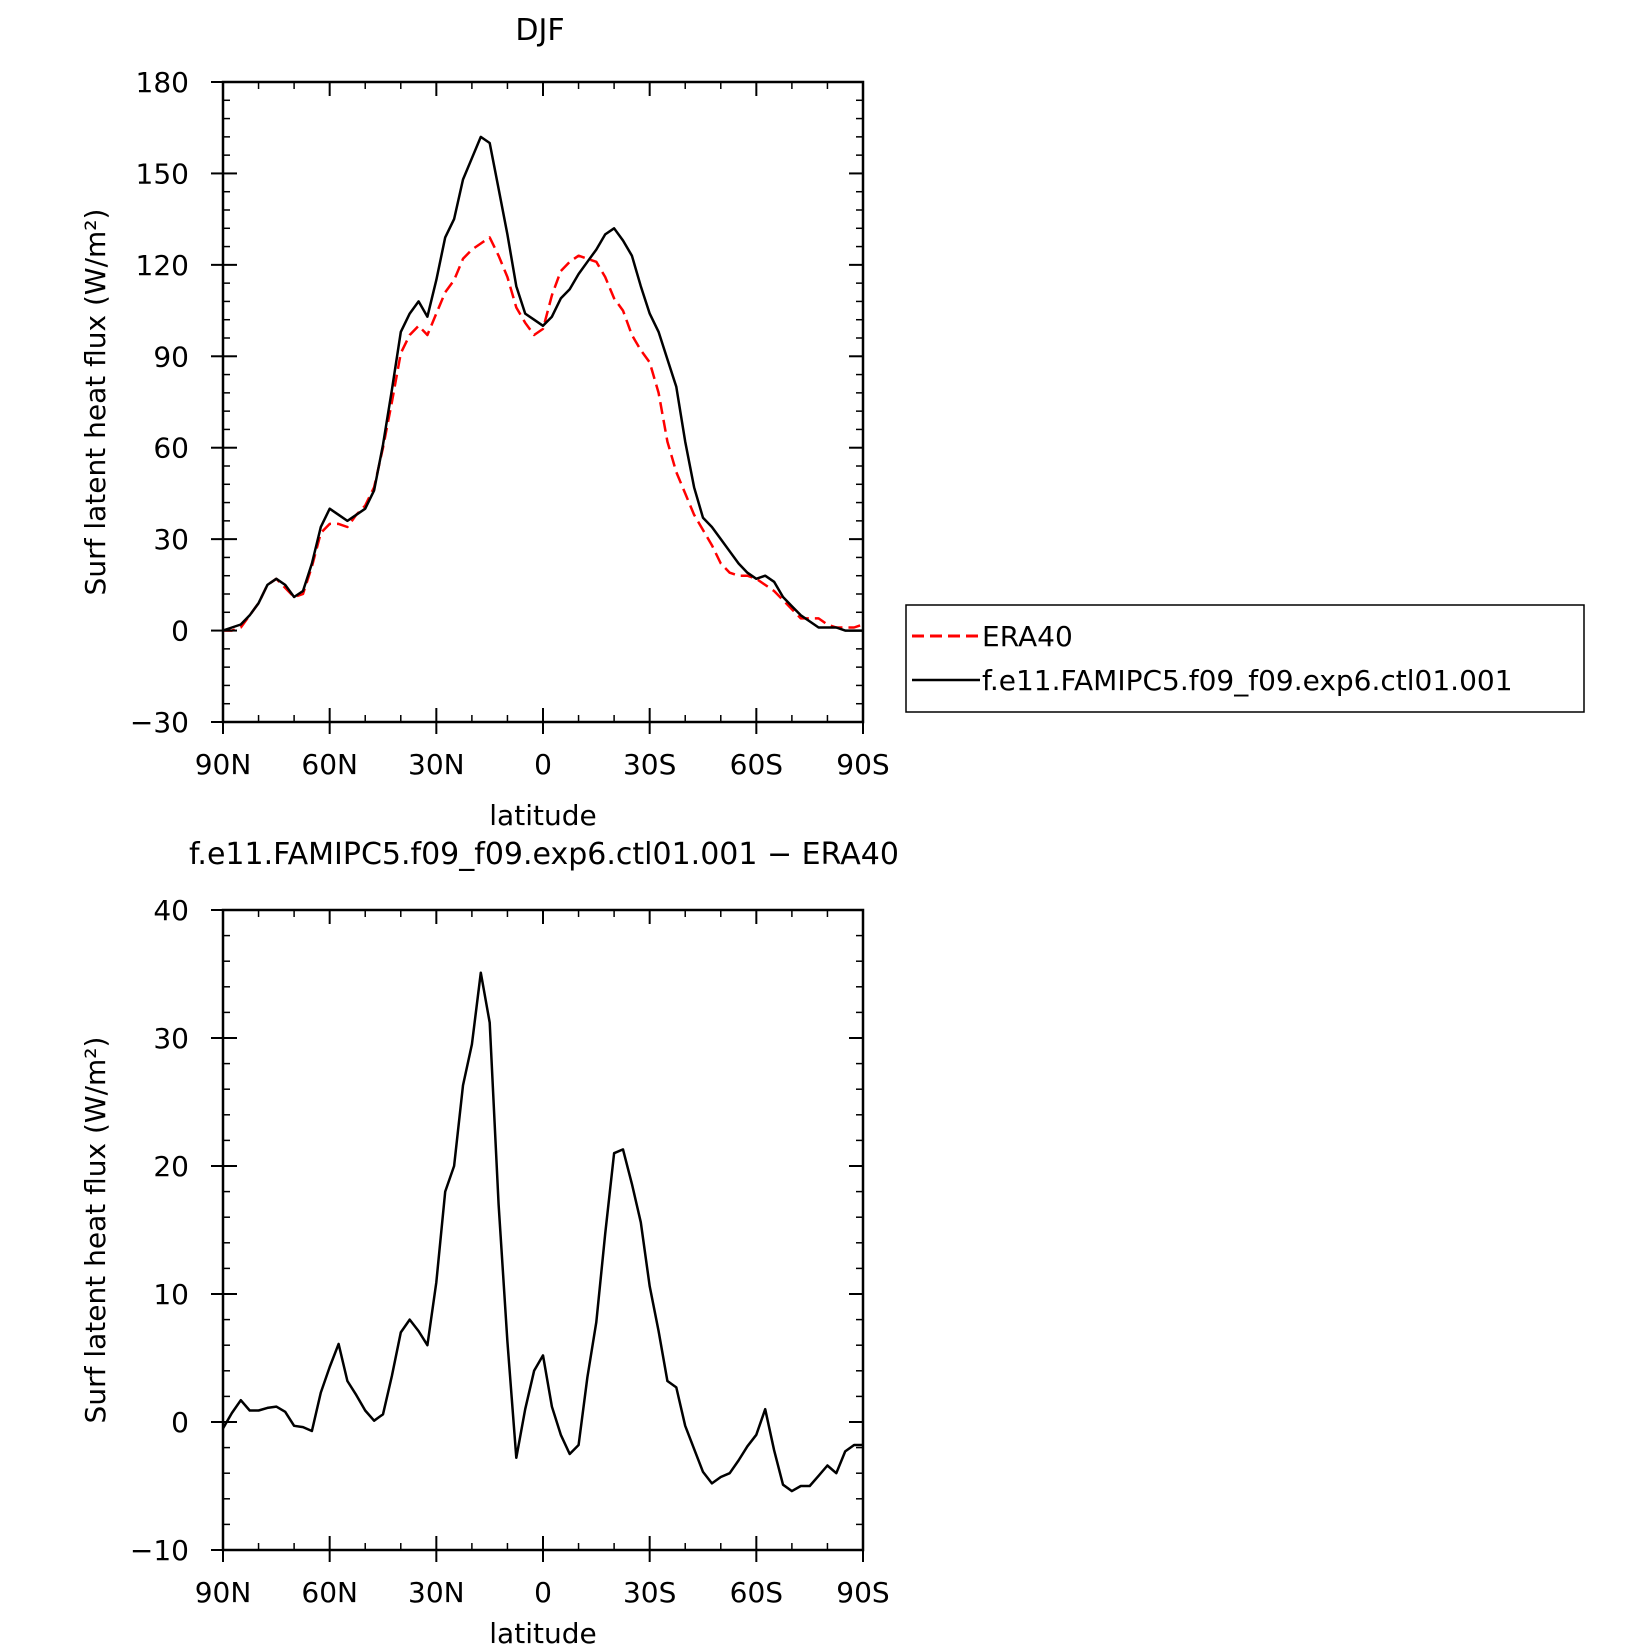  I want to click on legend-label-era40: ERA40, so click(1027, 636).